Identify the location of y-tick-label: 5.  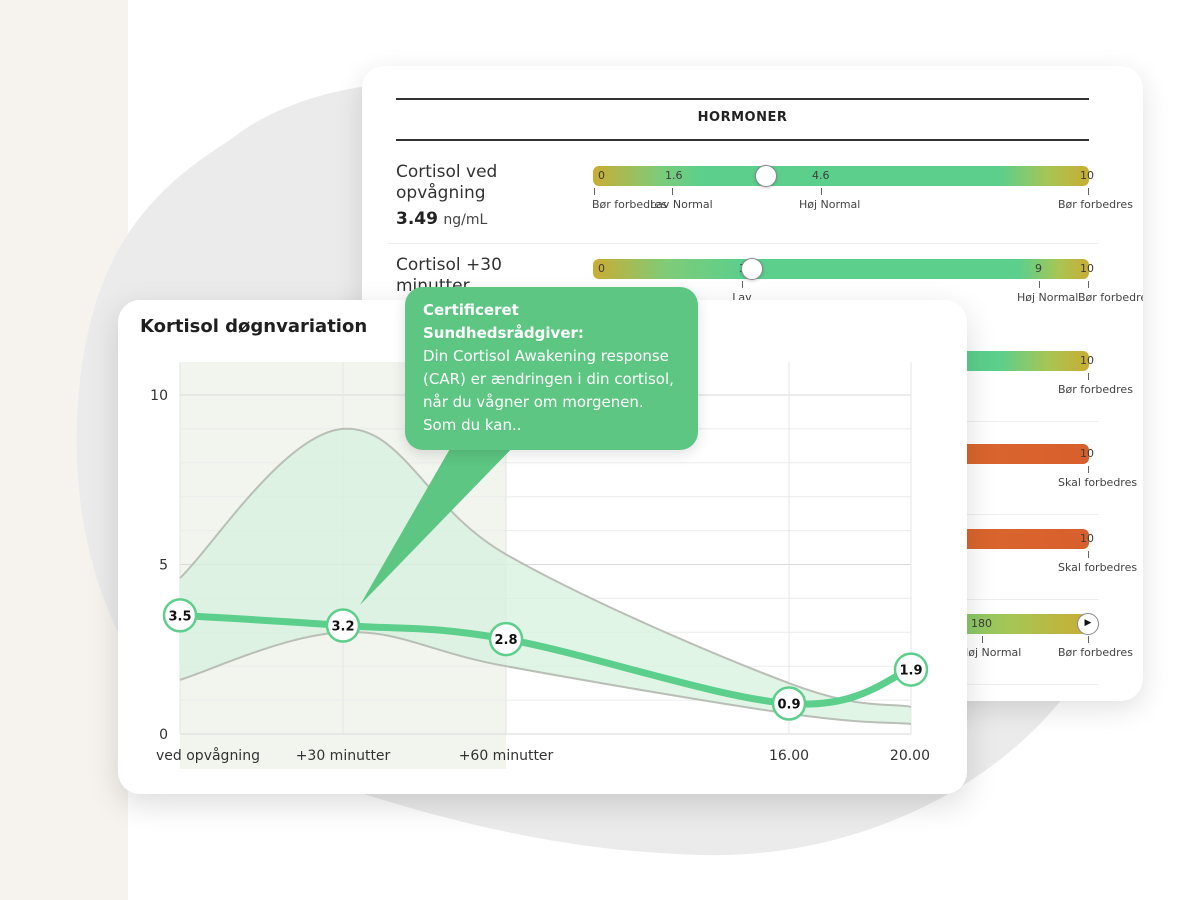
(163, 566).